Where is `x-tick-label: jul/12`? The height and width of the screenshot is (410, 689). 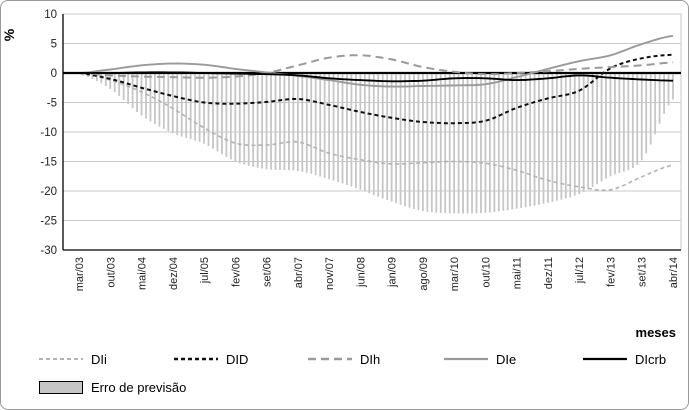 x-tick-label: jul/12 is located at coordinates (580, 270).